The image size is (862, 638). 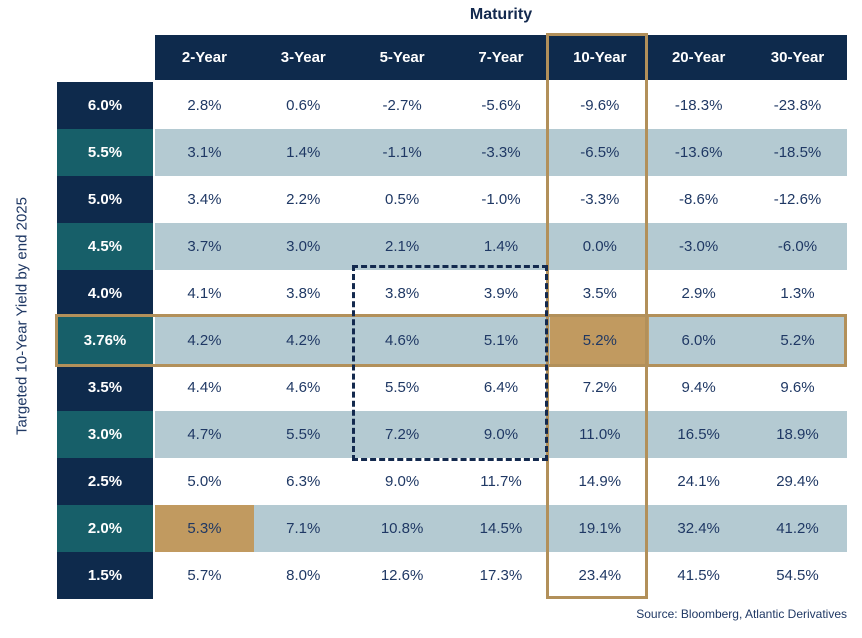 What do you see at coordinates (699, 434) in the screenshot?
I see `table-cell: 16.5%` at bounding box center [699, 434].